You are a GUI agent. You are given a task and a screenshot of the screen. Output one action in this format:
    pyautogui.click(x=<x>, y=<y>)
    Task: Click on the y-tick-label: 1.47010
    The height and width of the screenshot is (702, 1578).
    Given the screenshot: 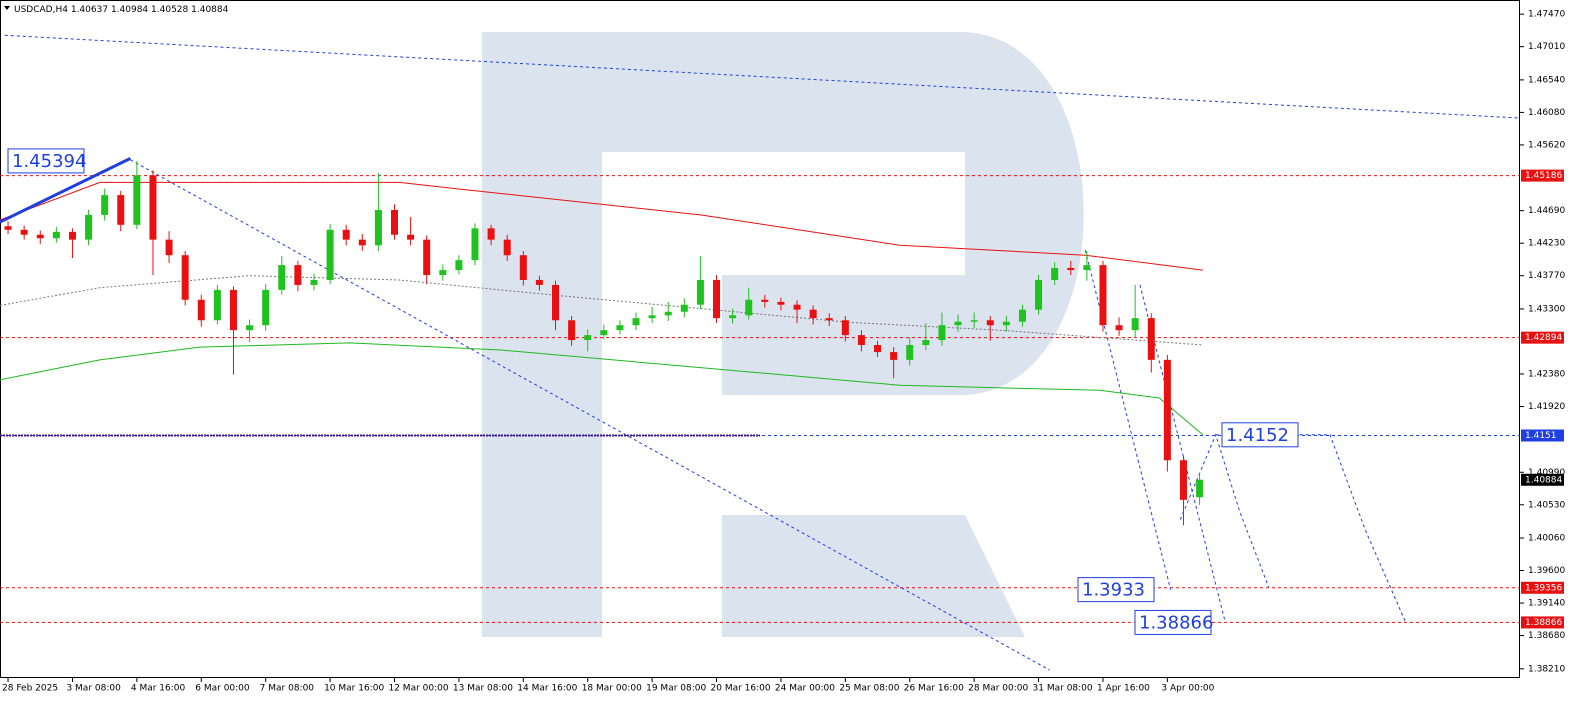 What is the action you would take?
    pyautogui.click(x=1546, y=47)
    